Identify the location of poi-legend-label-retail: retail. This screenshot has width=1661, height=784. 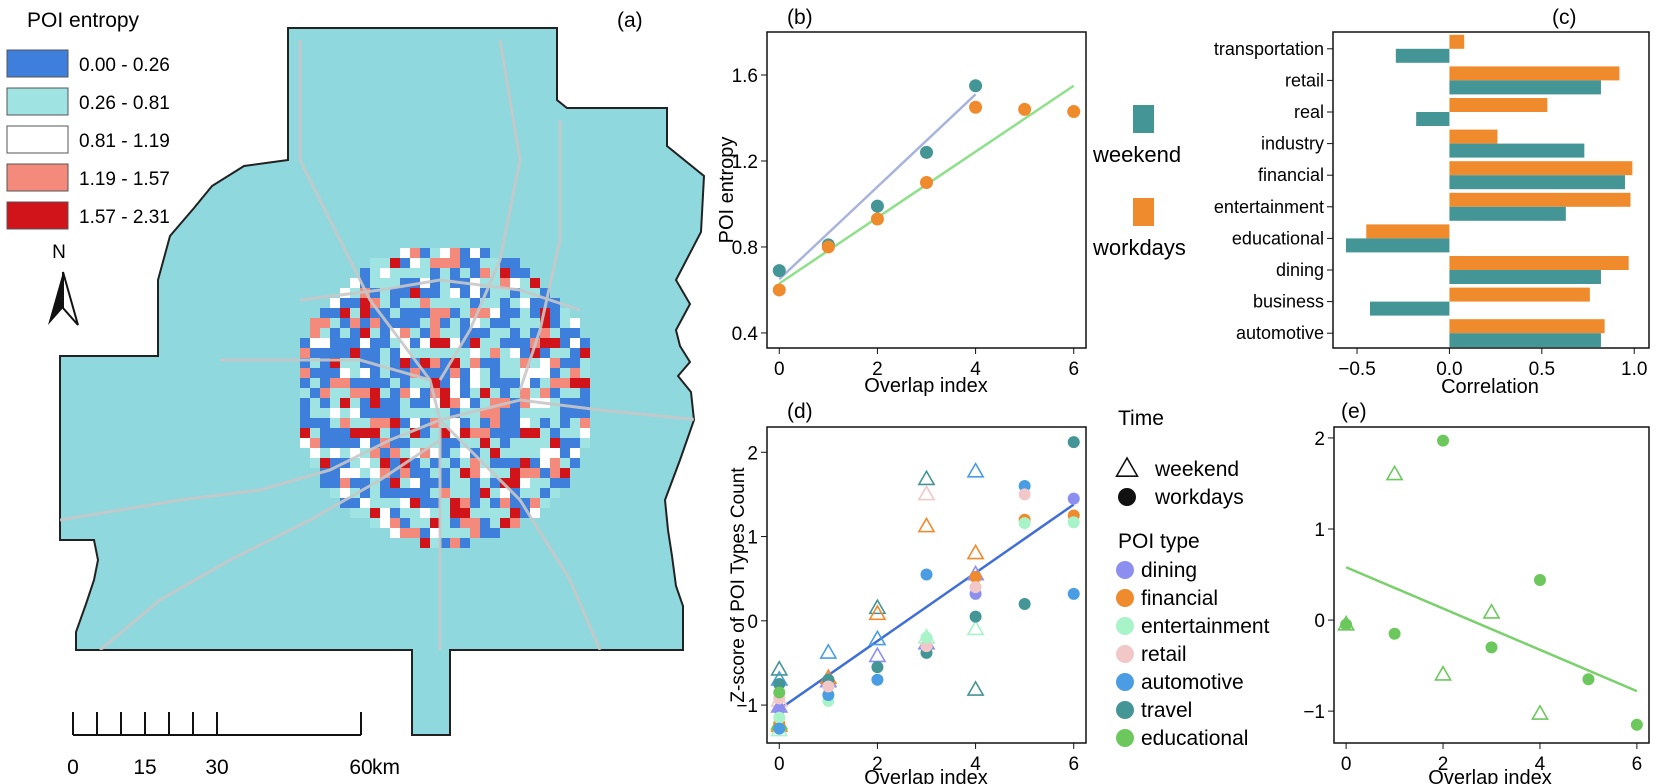
(1164, 654).